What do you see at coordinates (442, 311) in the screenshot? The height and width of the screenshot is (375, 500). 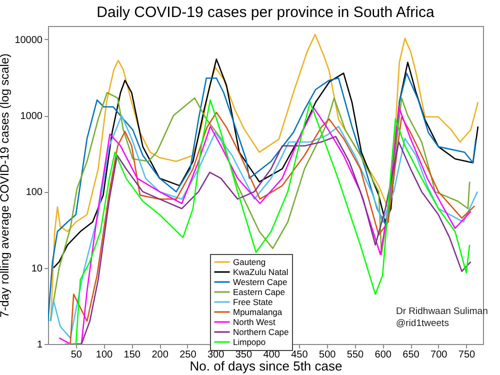 I see `annotation: Dr Ridhwaan Suliman` at bounding box center [442, 311].